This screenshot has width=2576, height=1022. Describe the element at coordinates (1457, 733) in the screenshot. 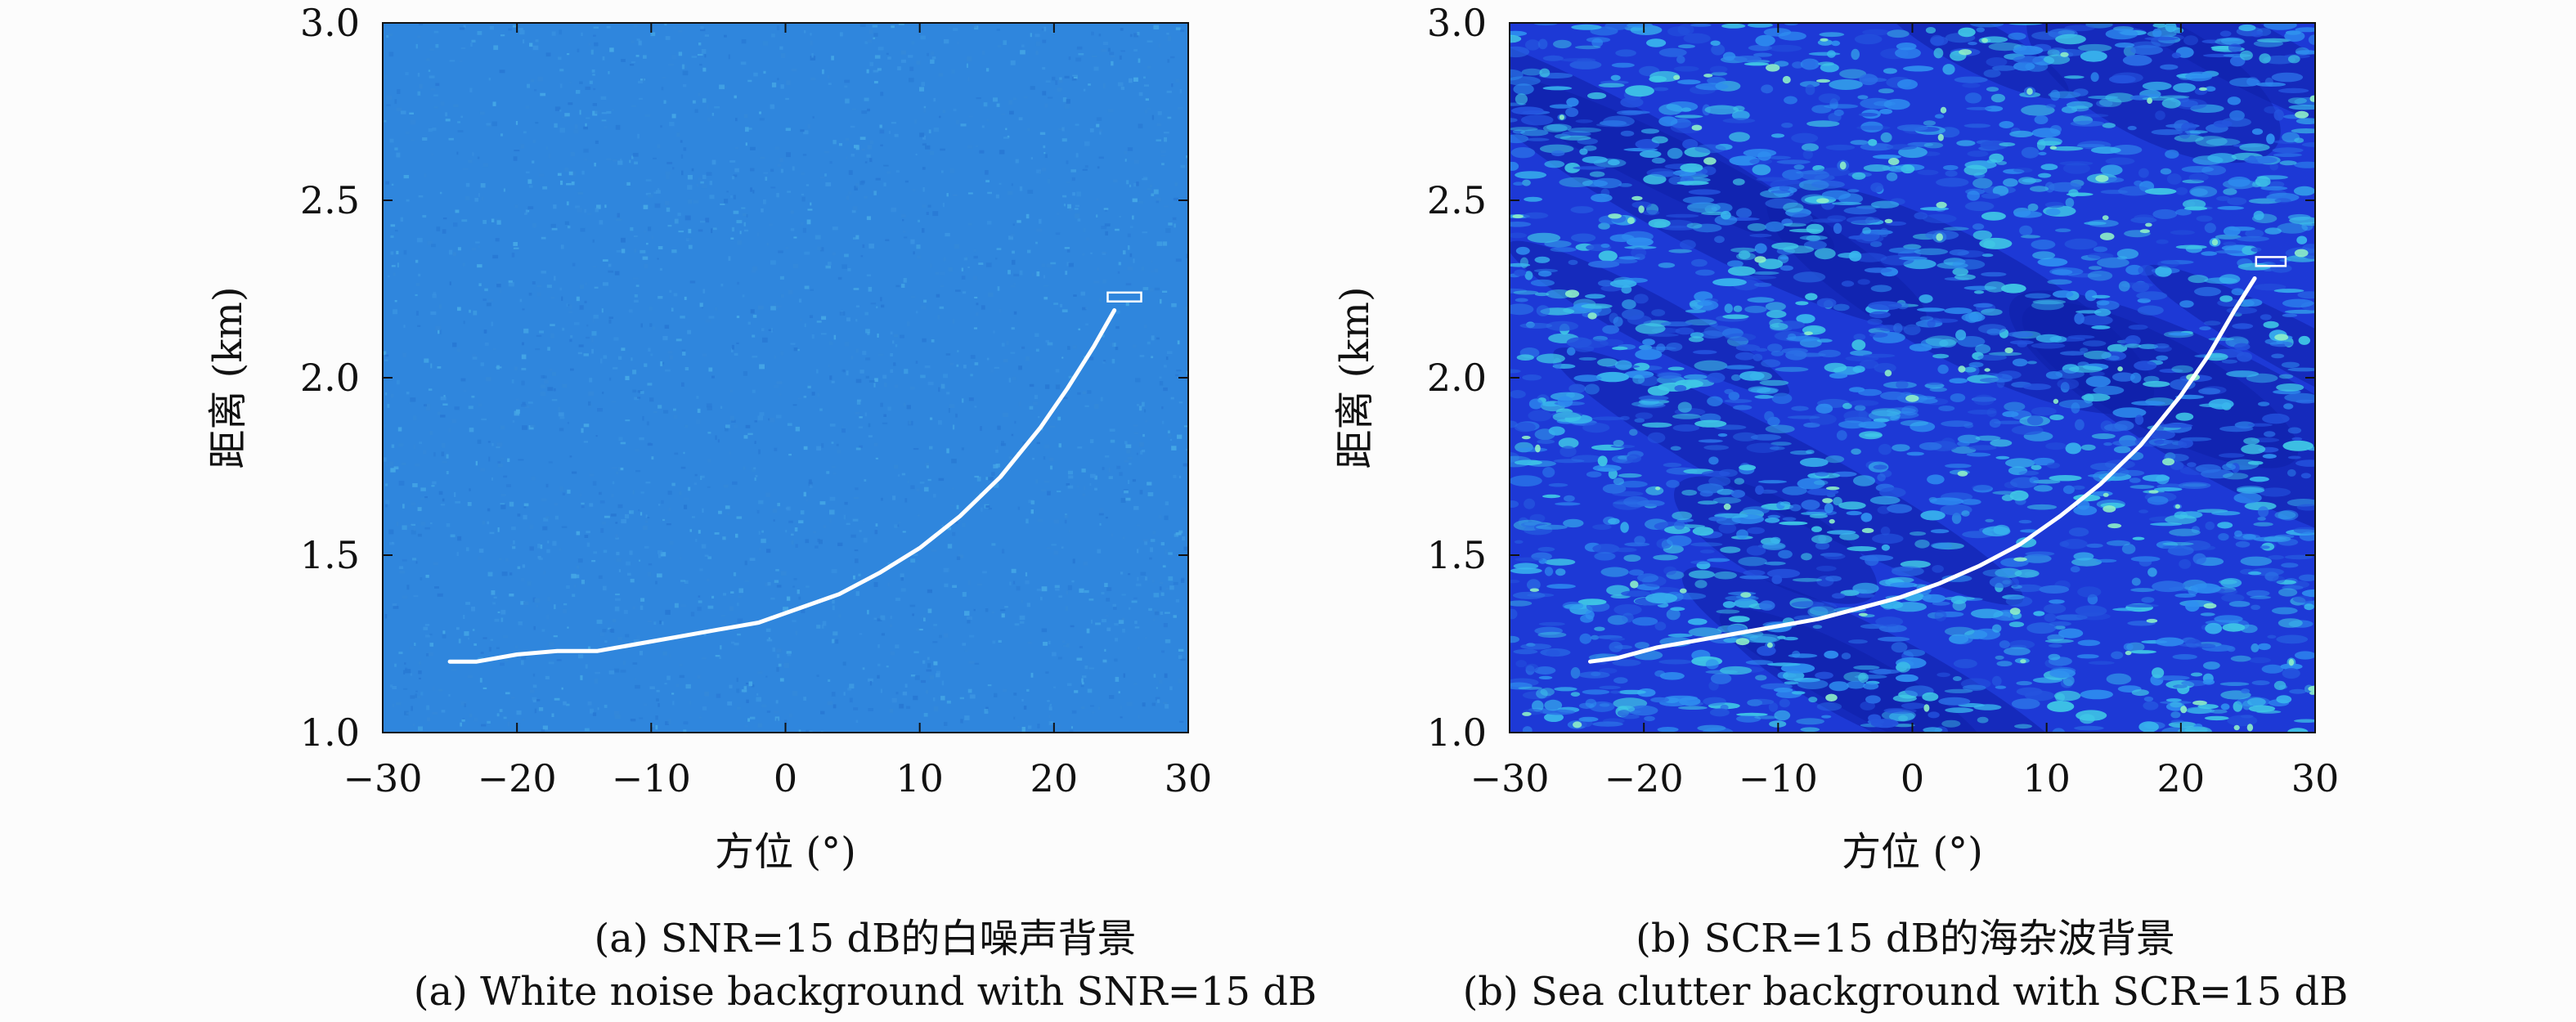

I see `y-tick-label: 1.0` at that location.